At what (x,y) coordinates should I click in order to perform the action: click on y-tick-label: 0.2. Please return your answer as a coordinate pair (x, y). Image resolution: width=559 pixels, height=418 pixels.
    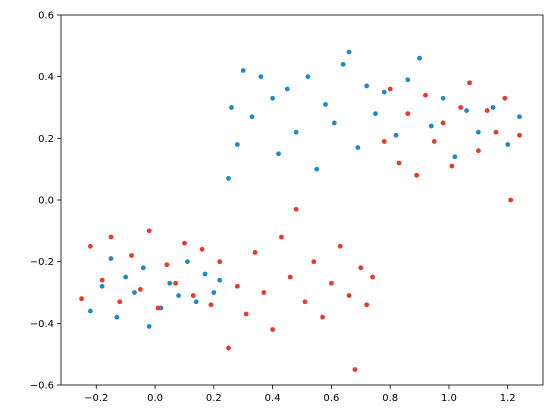
    Looking at the image, I should click on (46, 139).